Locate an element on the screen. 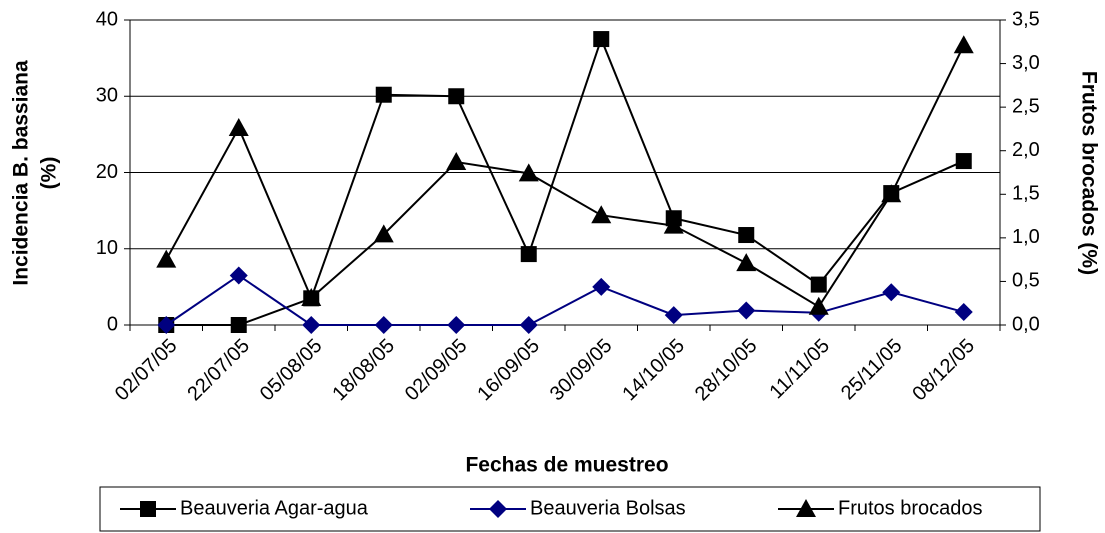 The width and height of the screenshot is (1105, 533). y-tick-label: 0 is located at coordinates (112, 324).